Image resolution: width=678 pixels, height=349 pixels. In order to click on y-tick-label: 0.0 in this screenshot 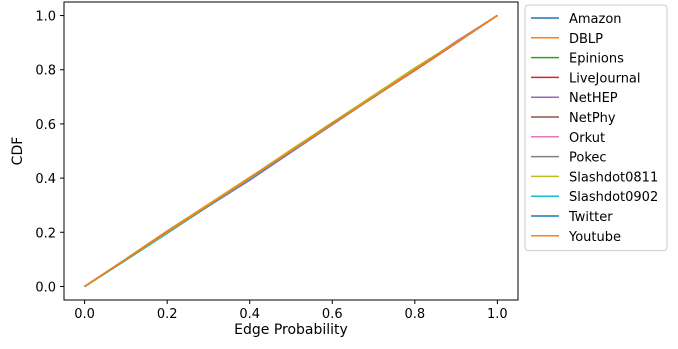, I will do `click(45, 287)`.